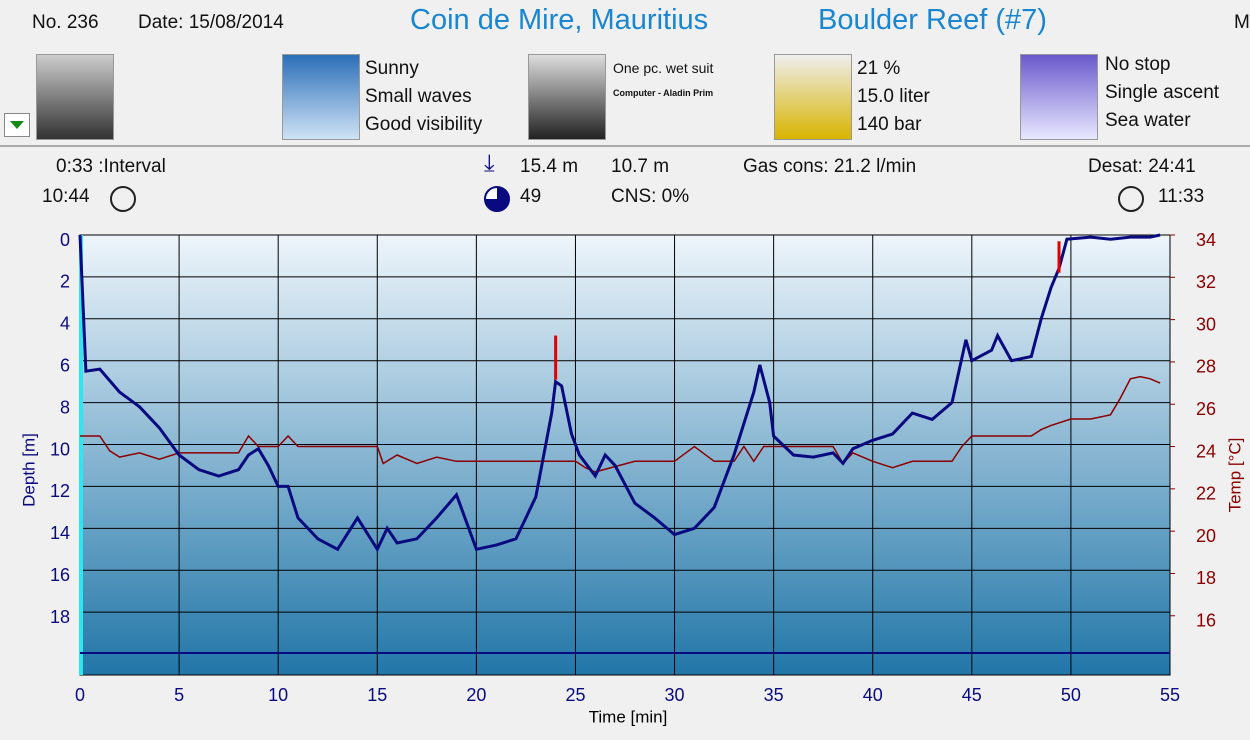  What do you see at coordinates (60, 617) in the screenshot?
I see `y-tick-label: 18` at bounding box center [60, 617].